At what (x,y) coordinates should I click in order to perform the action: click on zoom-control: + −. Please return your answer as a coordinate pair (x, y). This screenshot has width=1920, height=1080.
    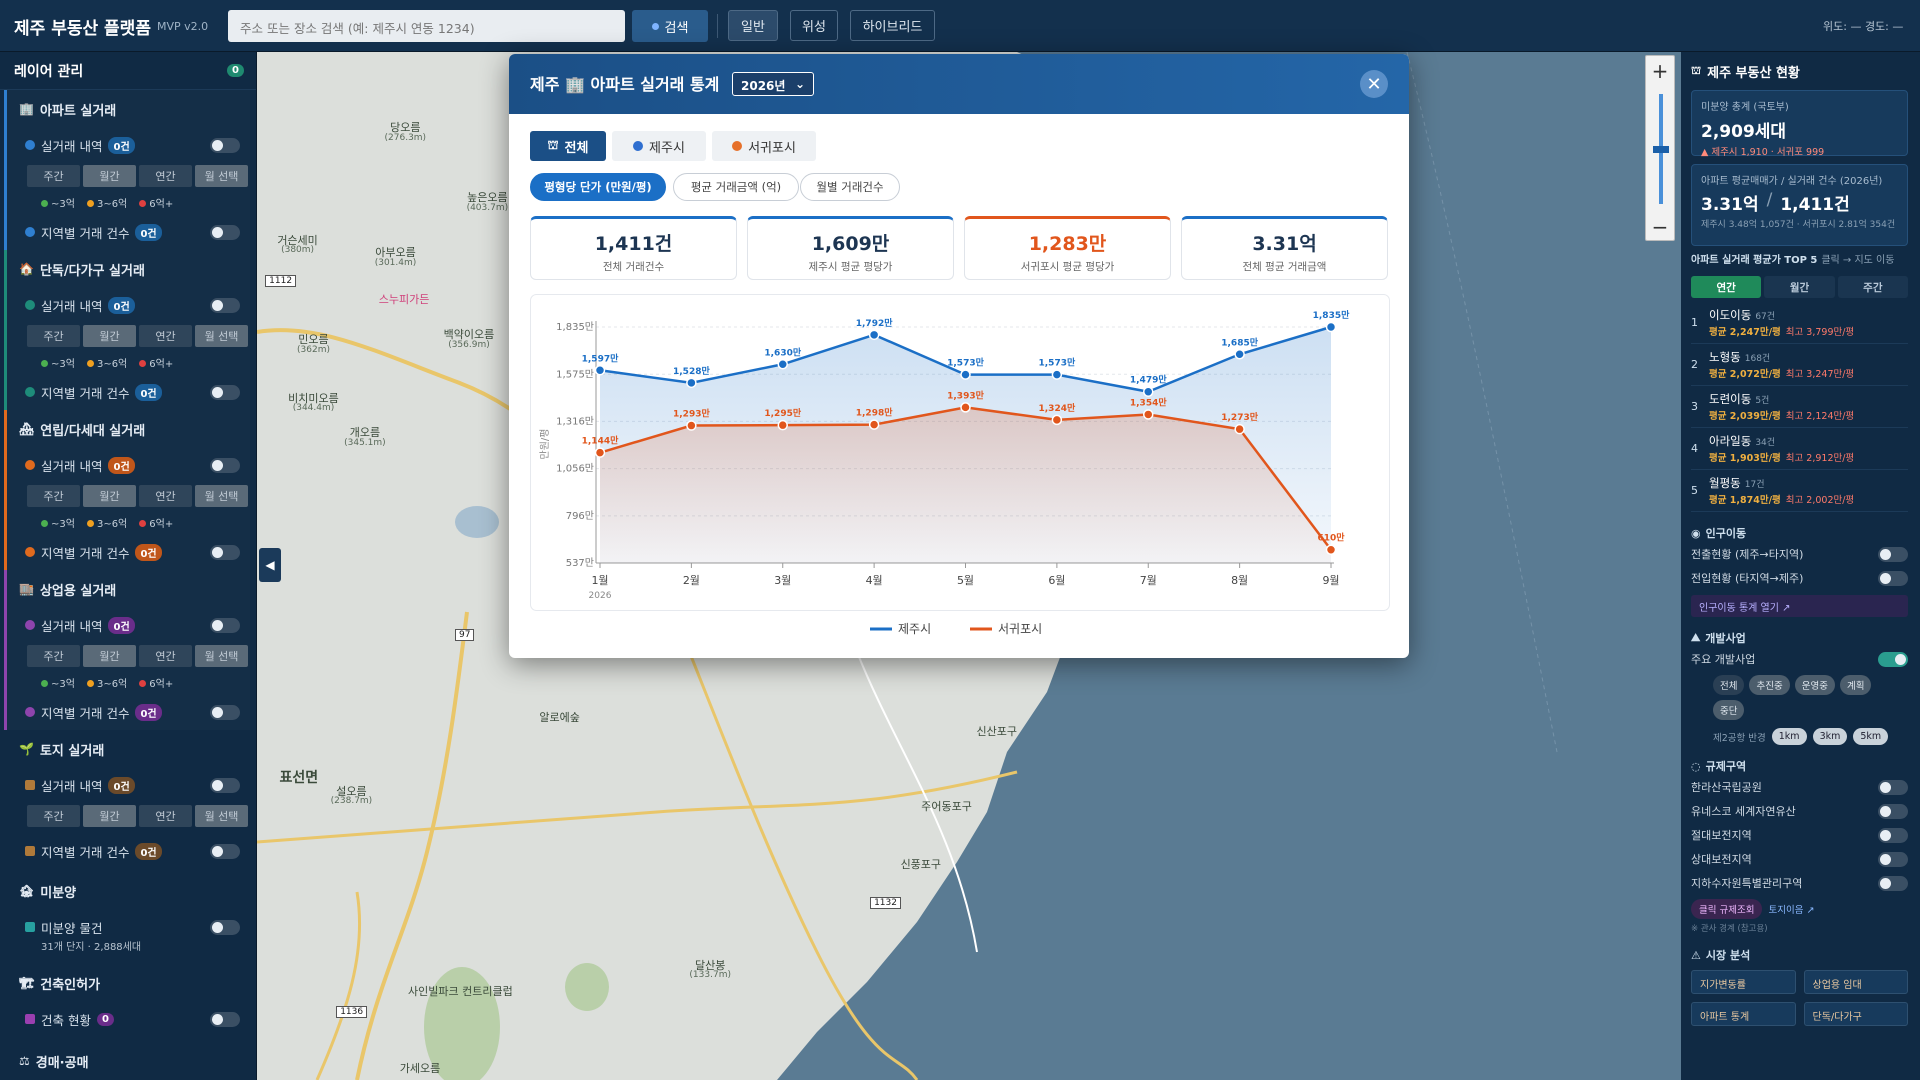
    Looking at the image, I should click on (1660, 148).